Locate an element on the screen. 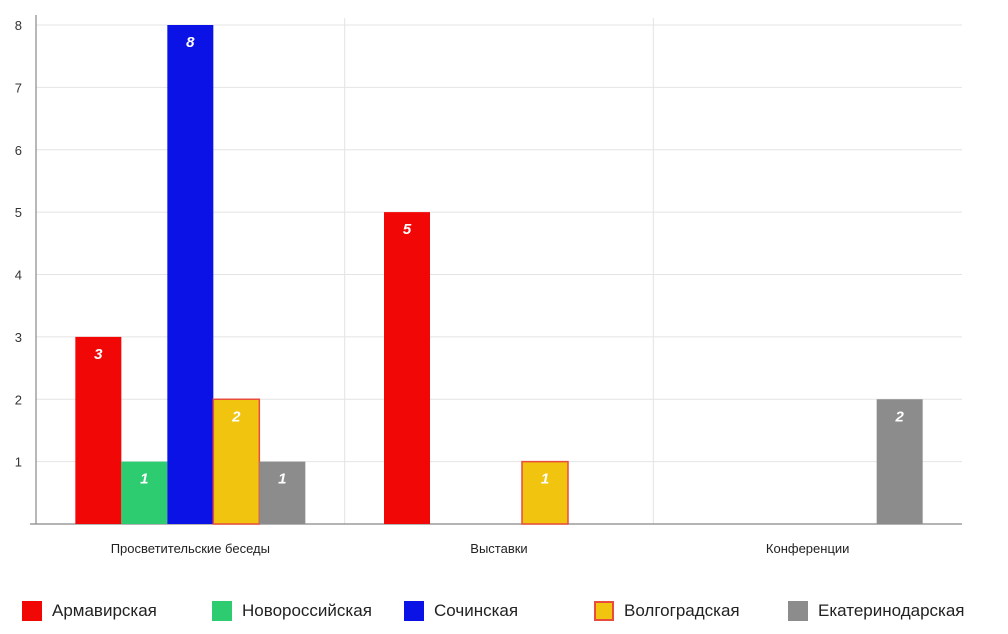 The height and width of the screenshot is (634, 1008). bar-data-label: 5 is located at coordinates (407, 229).